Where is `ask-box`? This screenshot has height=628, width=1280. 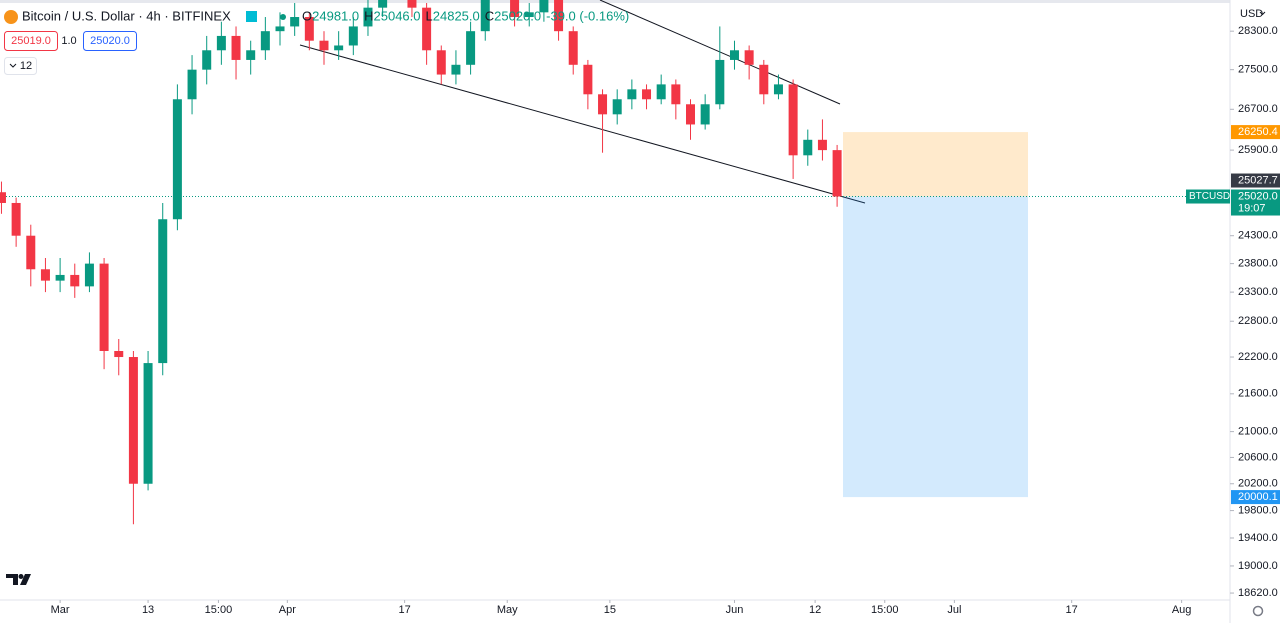 ask-box is located at coordinates (110, 41).